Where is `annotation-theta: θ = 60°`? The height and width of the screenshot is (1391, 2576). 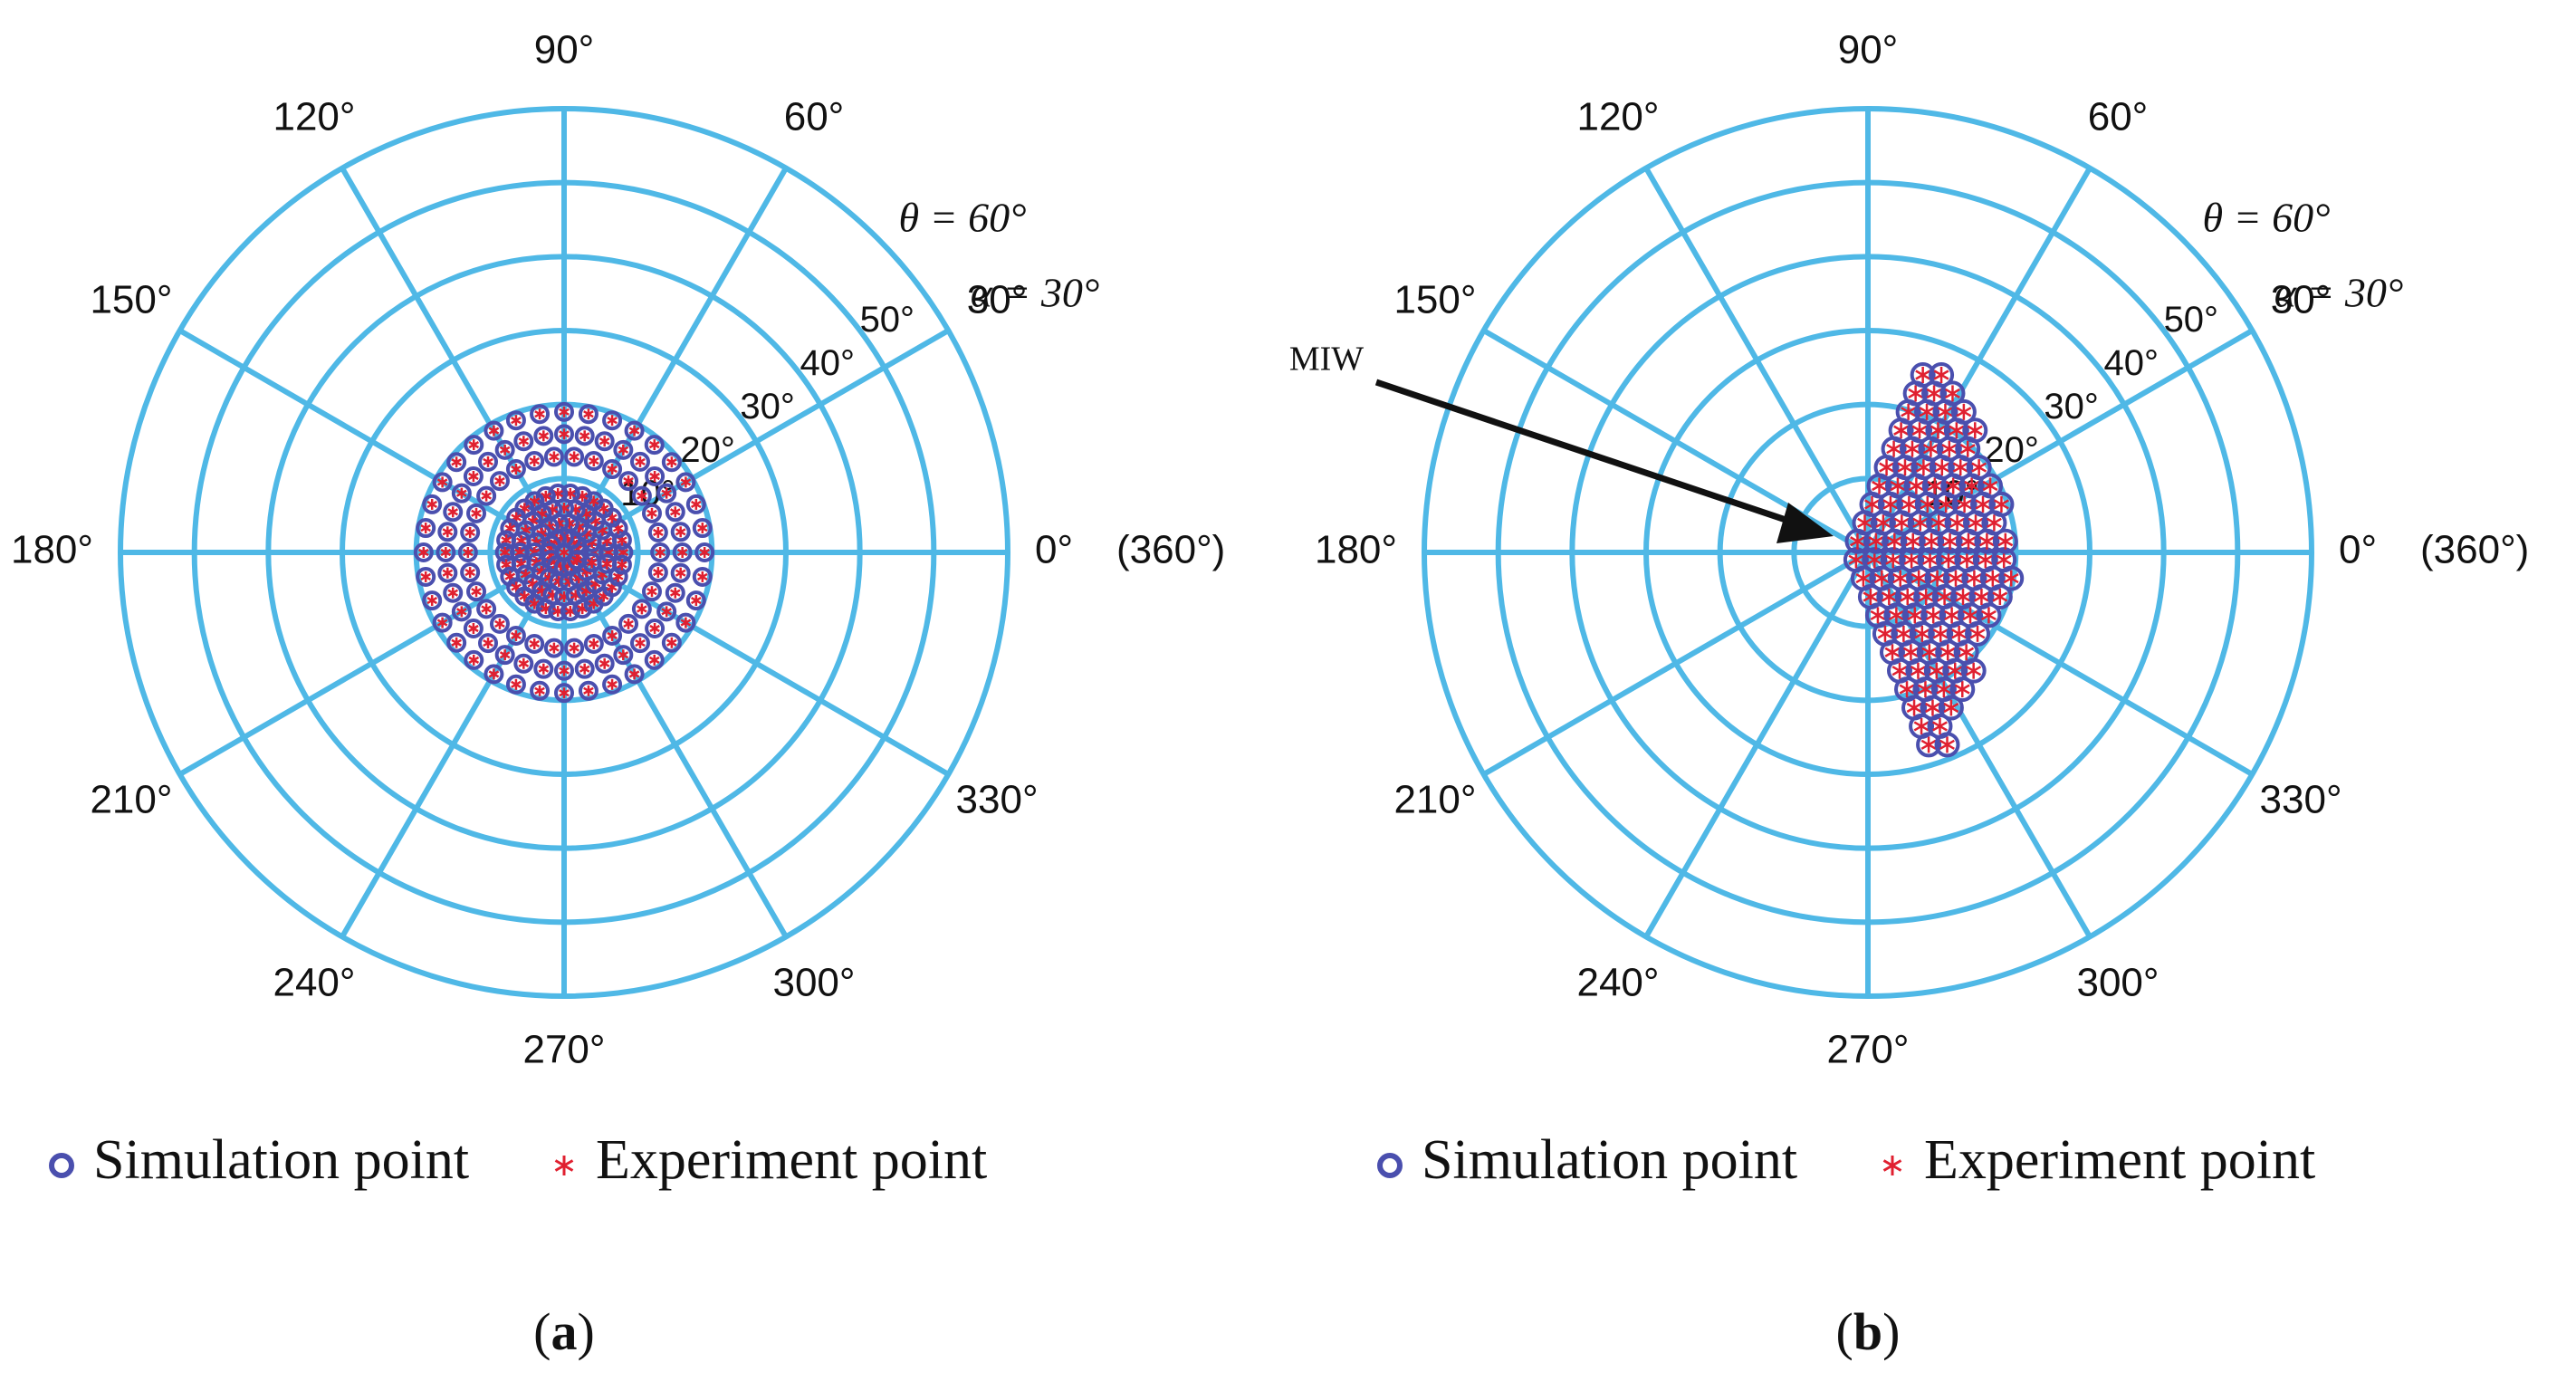 annotation-theta: θ = 60° is located at coordinates (2266, 218).